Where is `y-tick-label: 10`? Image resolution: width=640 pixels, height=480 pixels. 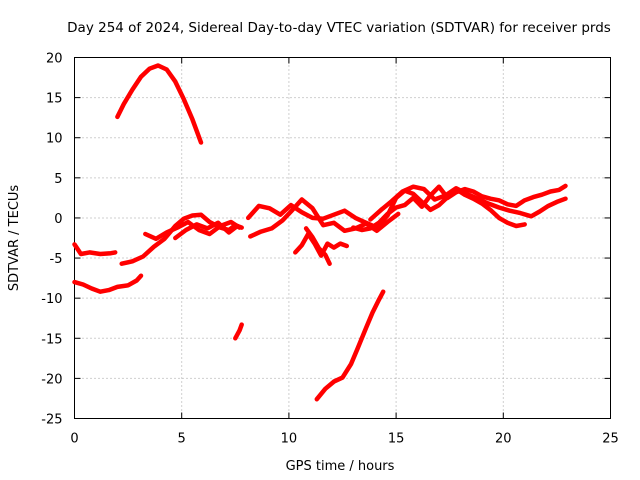 y-tick-label: 10 is located at coordinates (54, 139).